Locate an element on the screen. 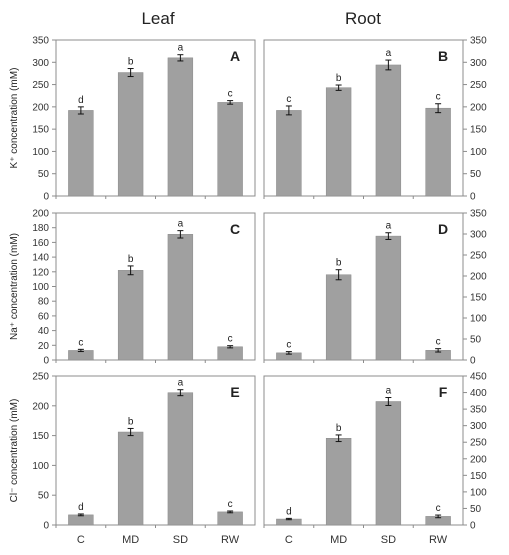 The height and width of the screenshot is (555, 509). panel-d-label: D is located at coordinates (443, 229).